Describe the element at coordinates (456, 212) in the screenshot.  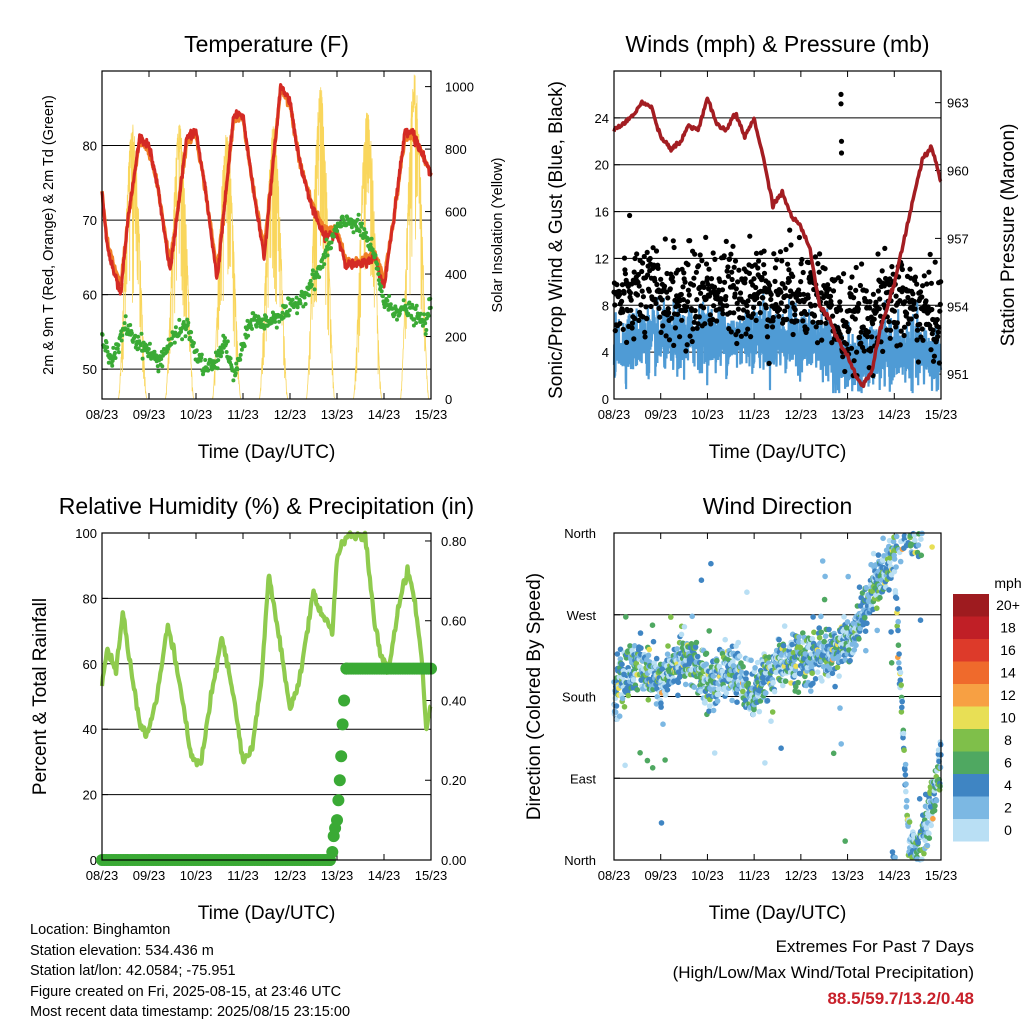
I see `y2-tick-label: 600` at that location.